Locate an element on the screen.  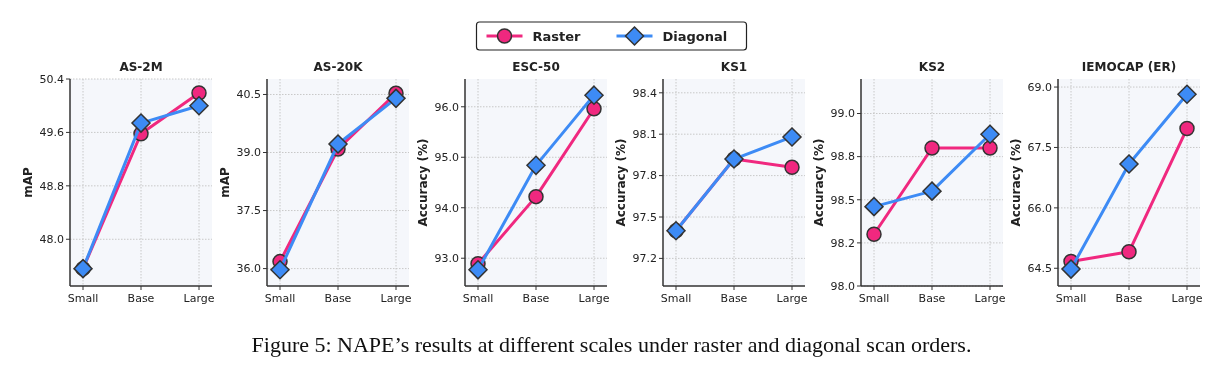
y-tick-label: 98.8 is located at coordinates (842, 157).